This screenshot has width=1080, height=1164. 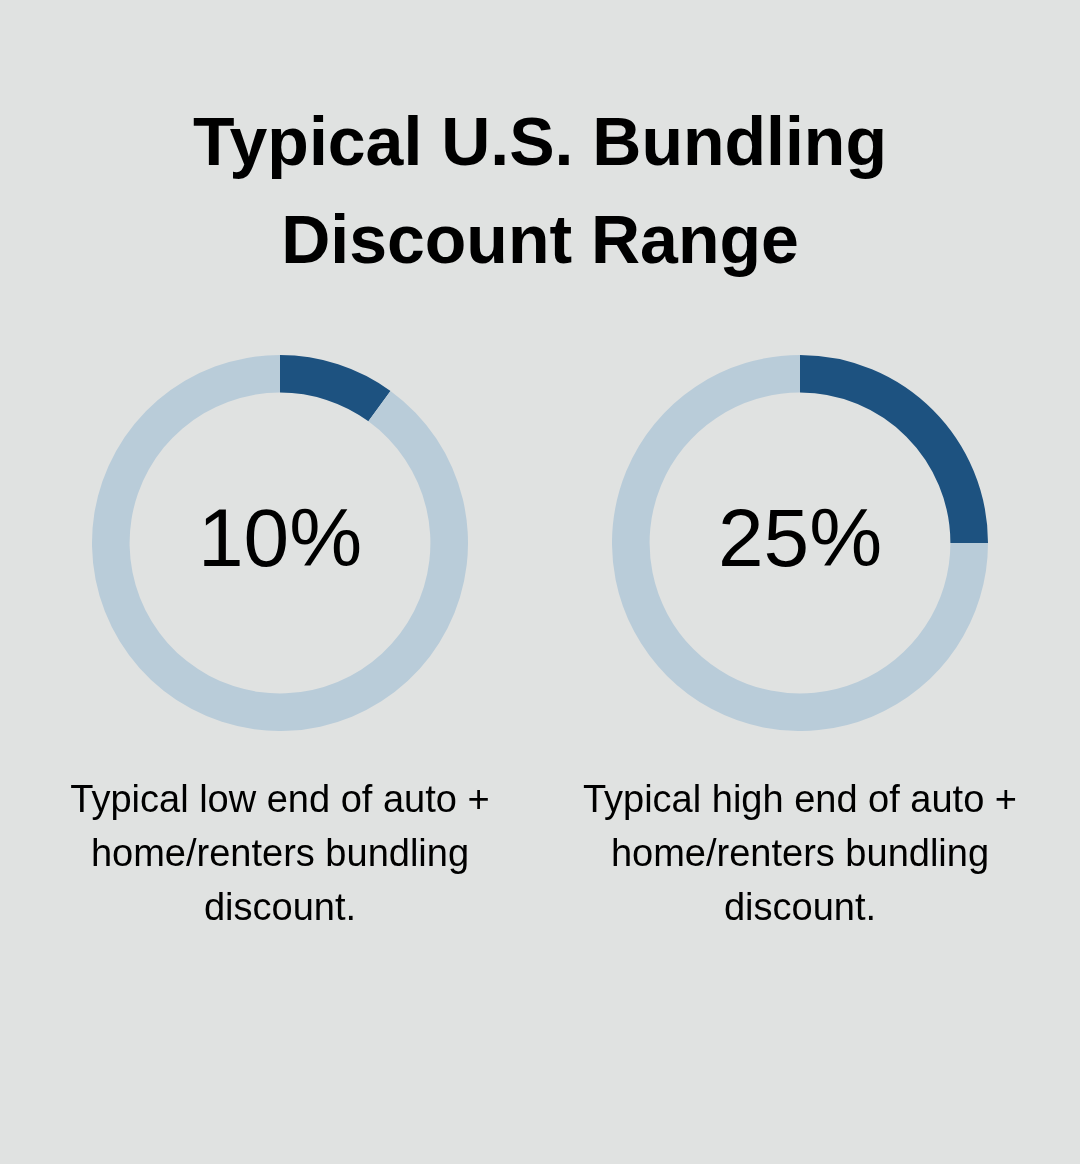 What do you see at coordinates (280, 853) in the screenshot?
I see `text: Typical low end of auto + home/renters bundling discount.` at bounding box center [280, 853].